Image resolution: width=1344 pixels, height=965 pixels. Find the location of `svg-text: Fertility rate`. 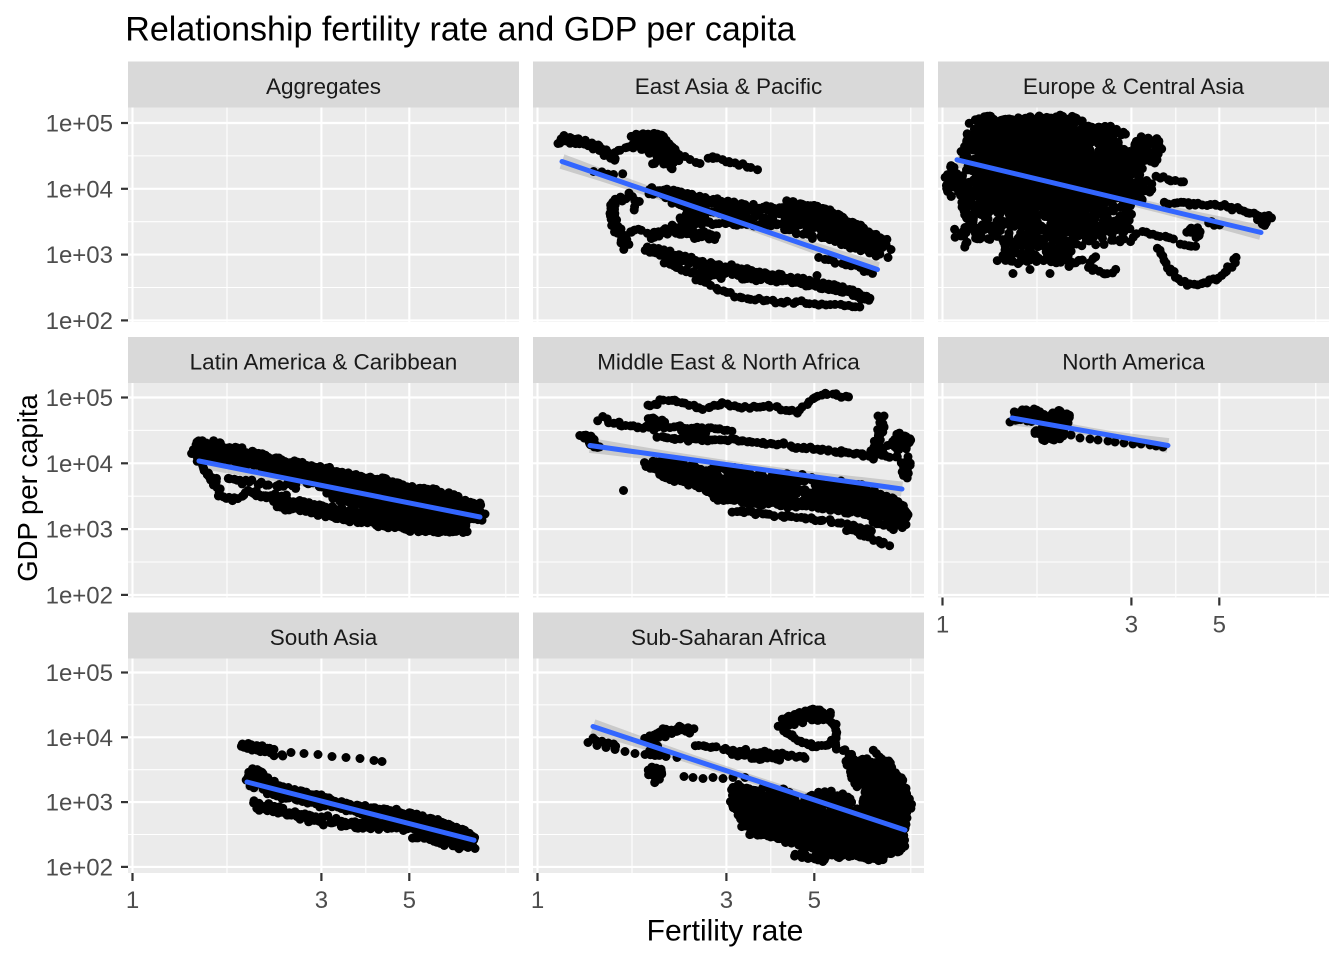

svg-text: Fertility rate is located at coordinates (725, 931).